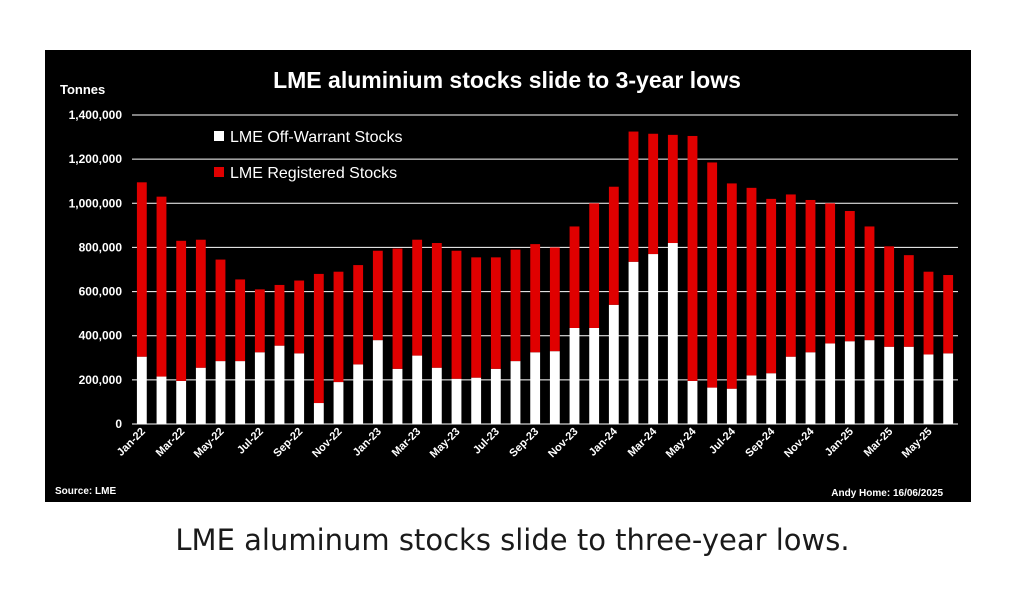 Image resolution: width=1025 pixels, height=593 pixels. What do you see at coordinates (219, 172) in the screenshot?
I see `legend-swatch-registered` at bounding box center [219, 172].